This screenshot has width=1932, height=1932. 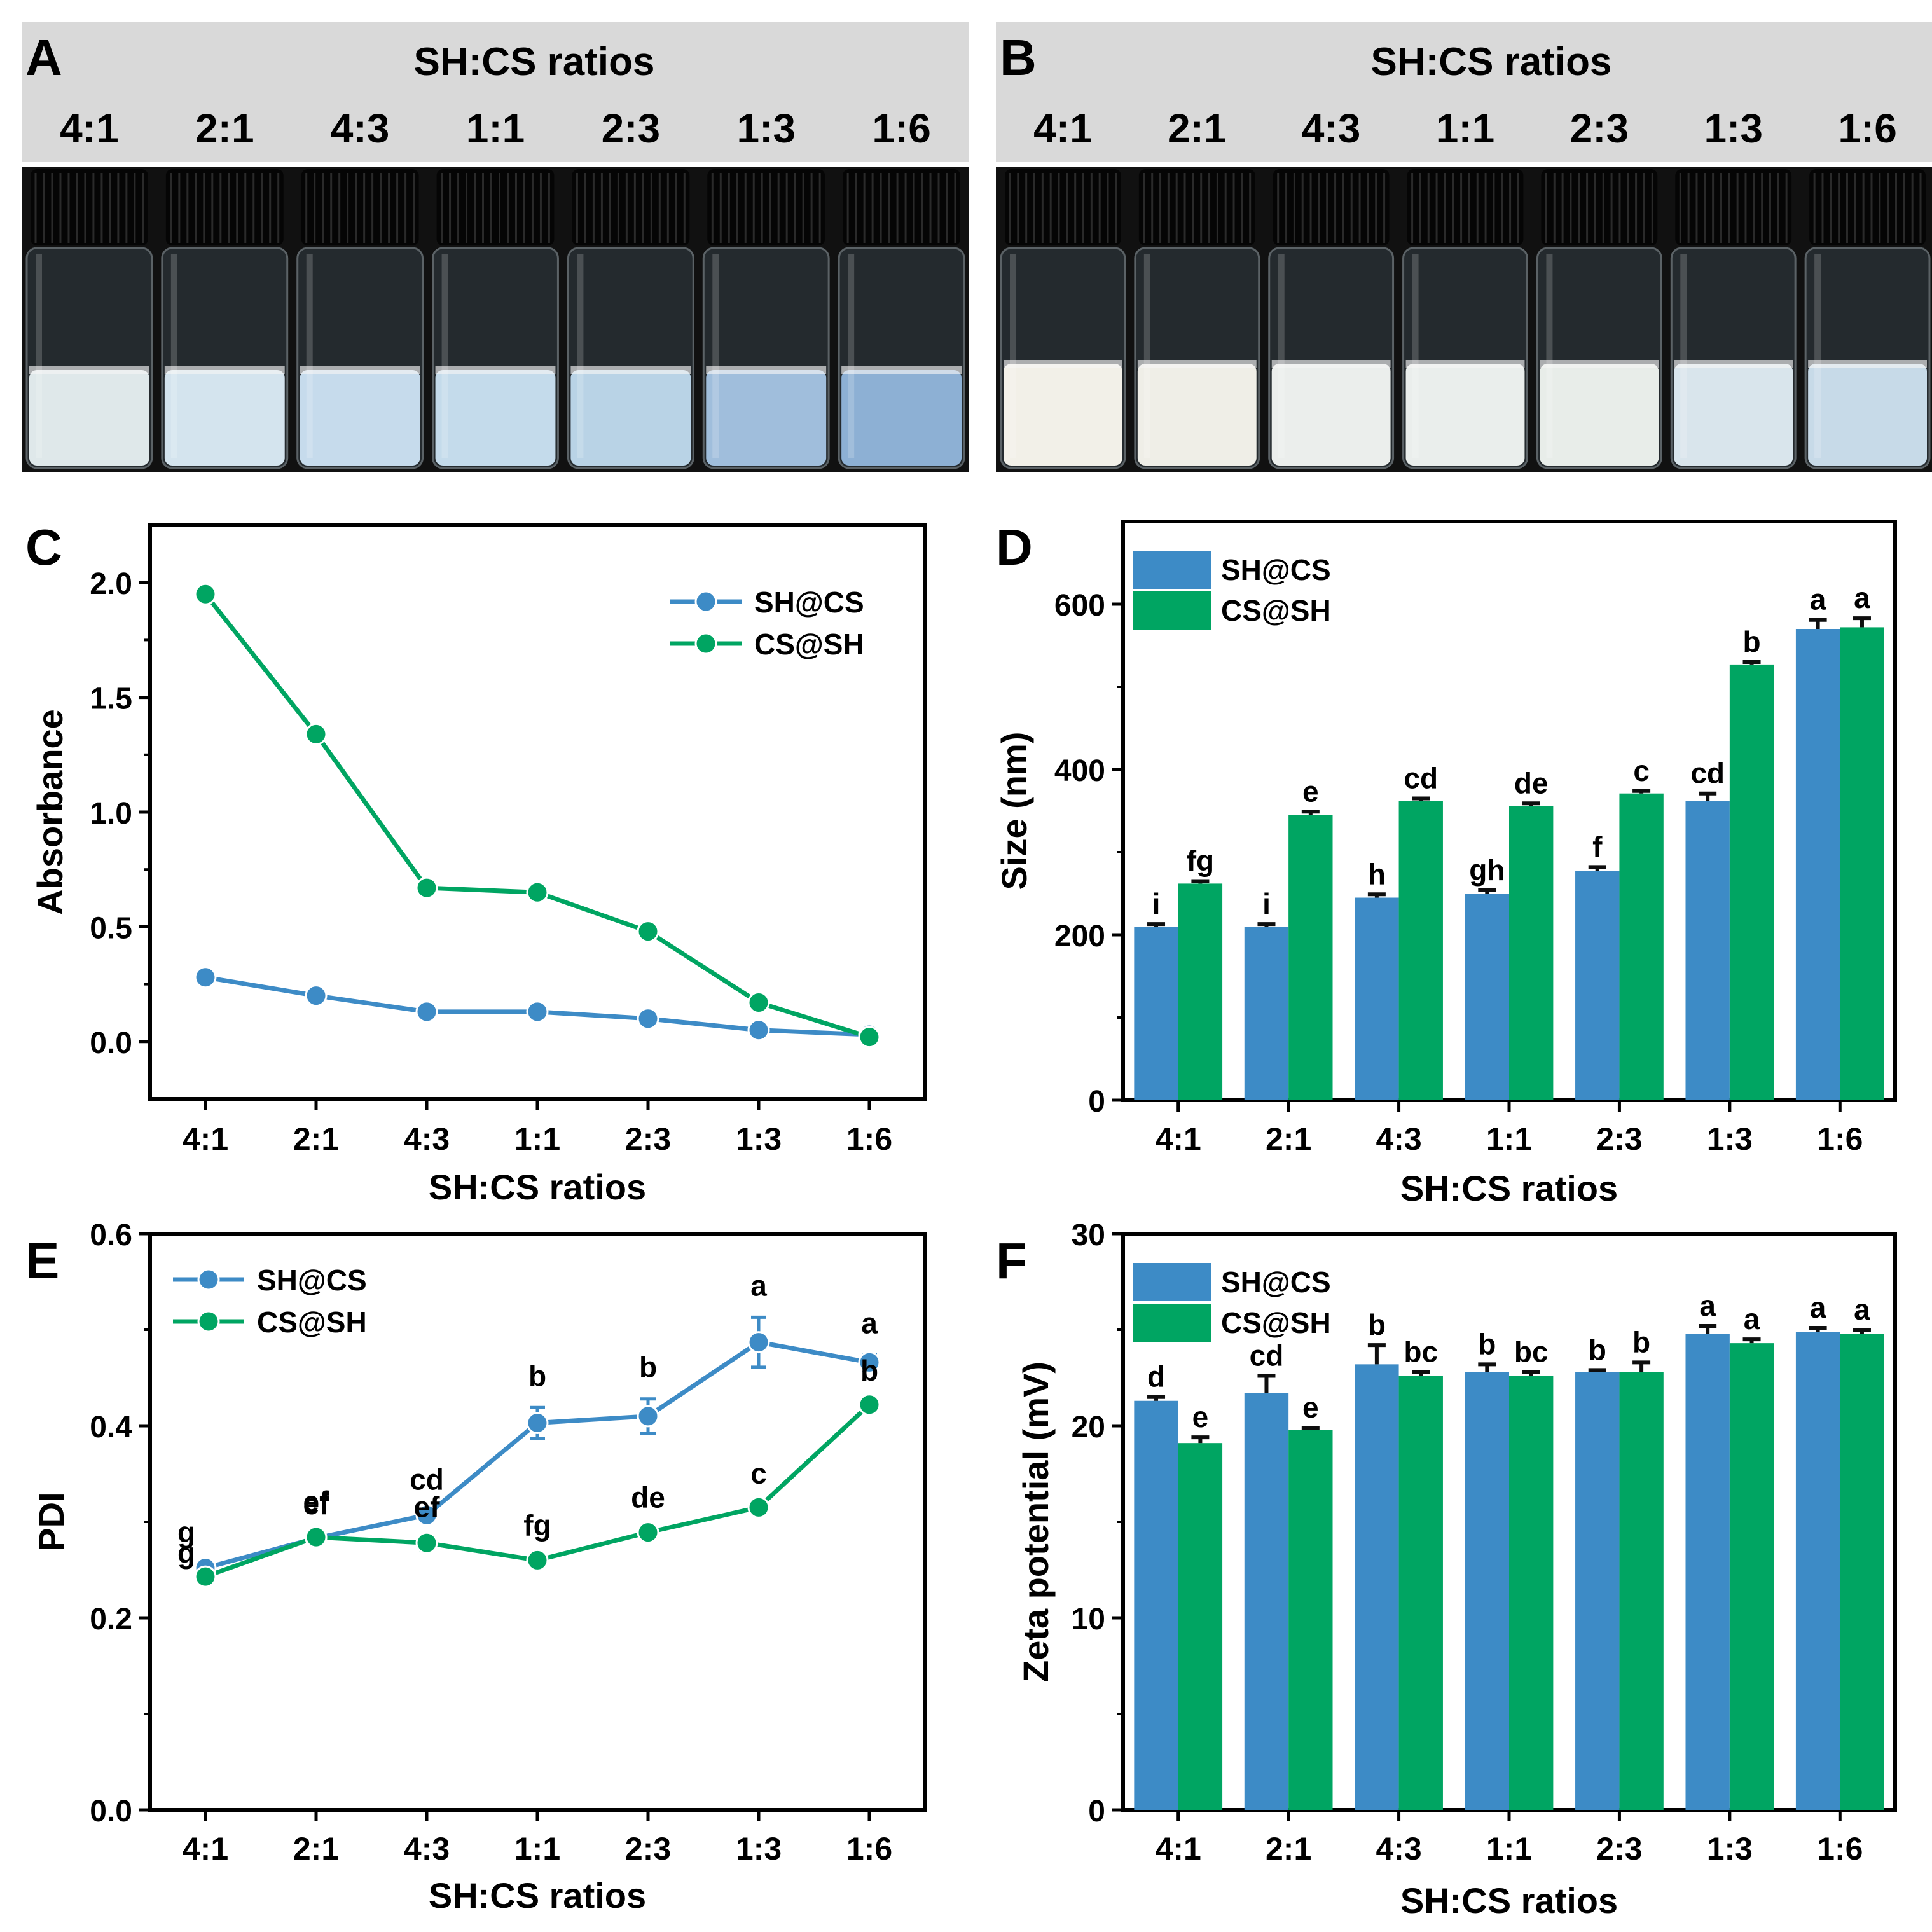 What do you see at coordinates (1015, 548) in the screenshot?
I see `panel-letter: D` at bounding box center [1015, 548].